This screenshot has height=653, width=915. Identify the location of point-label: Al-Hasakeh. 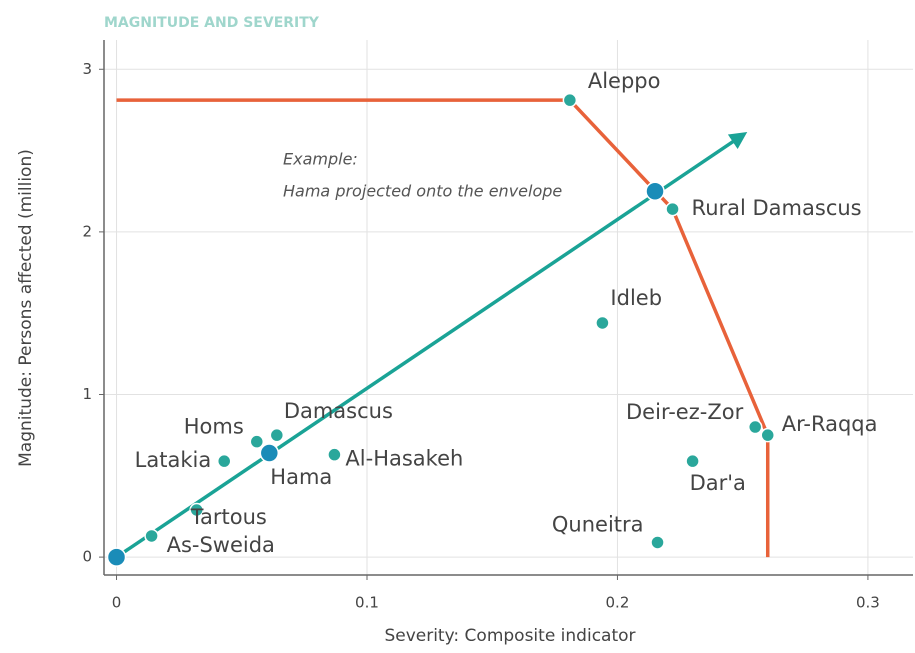
(404, 459).